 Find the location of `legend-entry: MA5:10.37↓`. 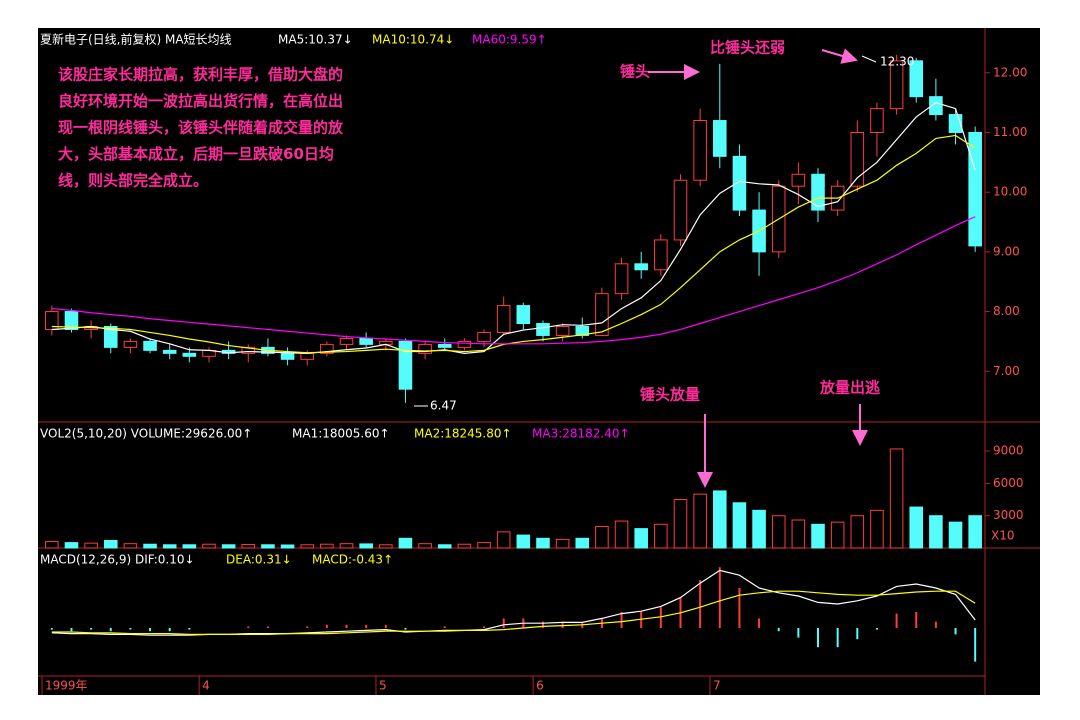

legend-entry: MA5:10.37↓ is located at coordinates (315, 40).